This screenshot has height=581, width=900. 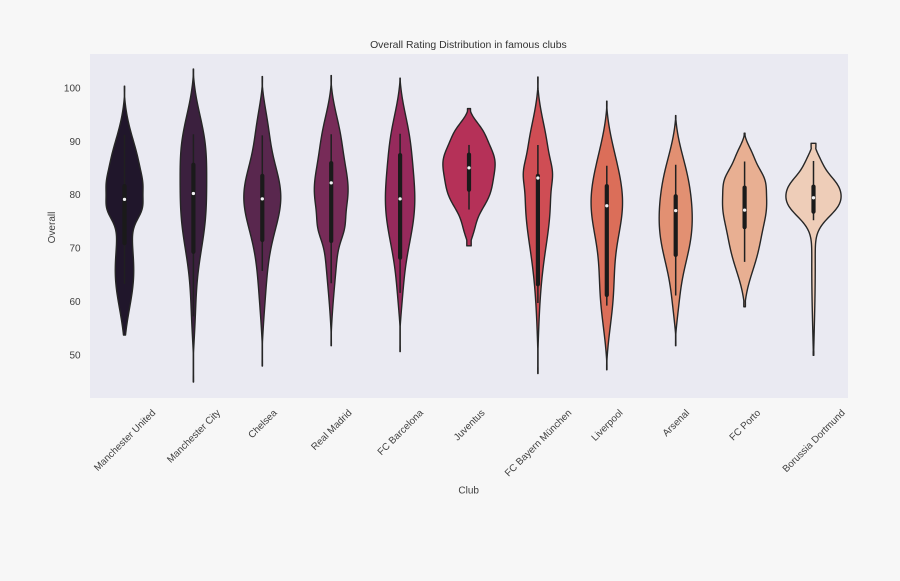 I want to click on svg-text: Club, so click(x=468, y=491).